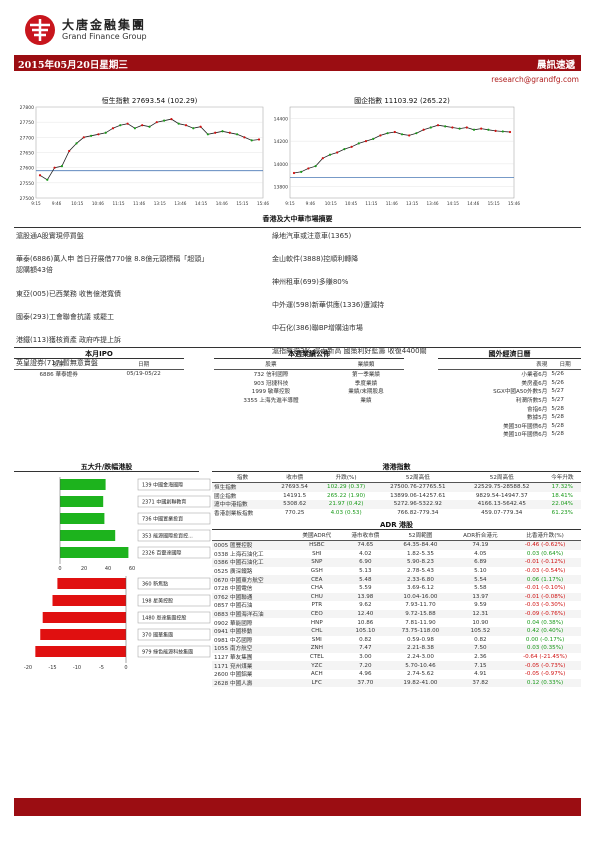  What do you see at coordinates (331, 203) in the screenshot?
I see `x-tick-label: 10:15` at bounding box center [331, 203].